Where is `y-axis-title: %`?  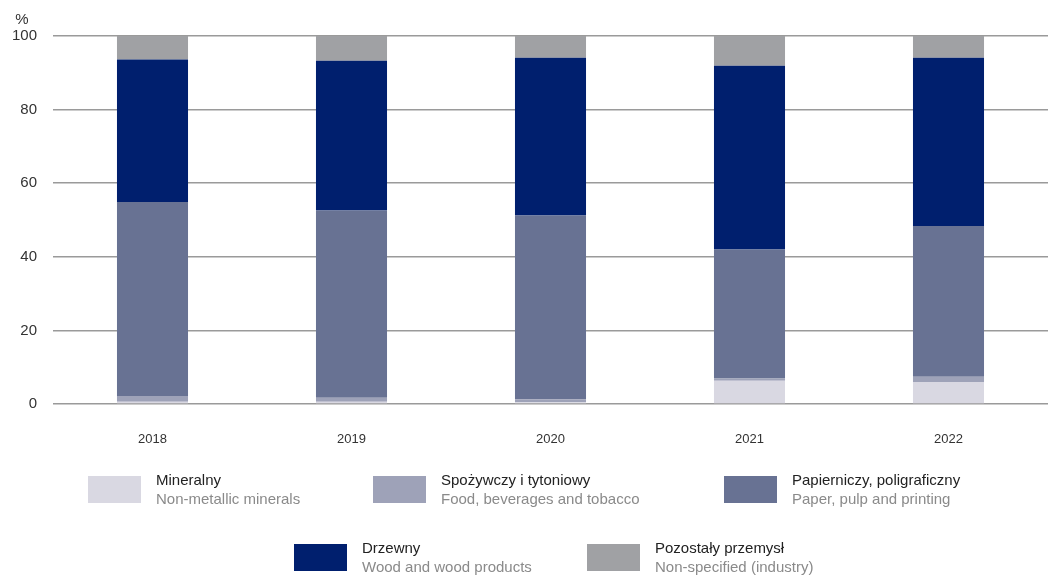
y-axis-title: % is located at coordinates (22, 19).